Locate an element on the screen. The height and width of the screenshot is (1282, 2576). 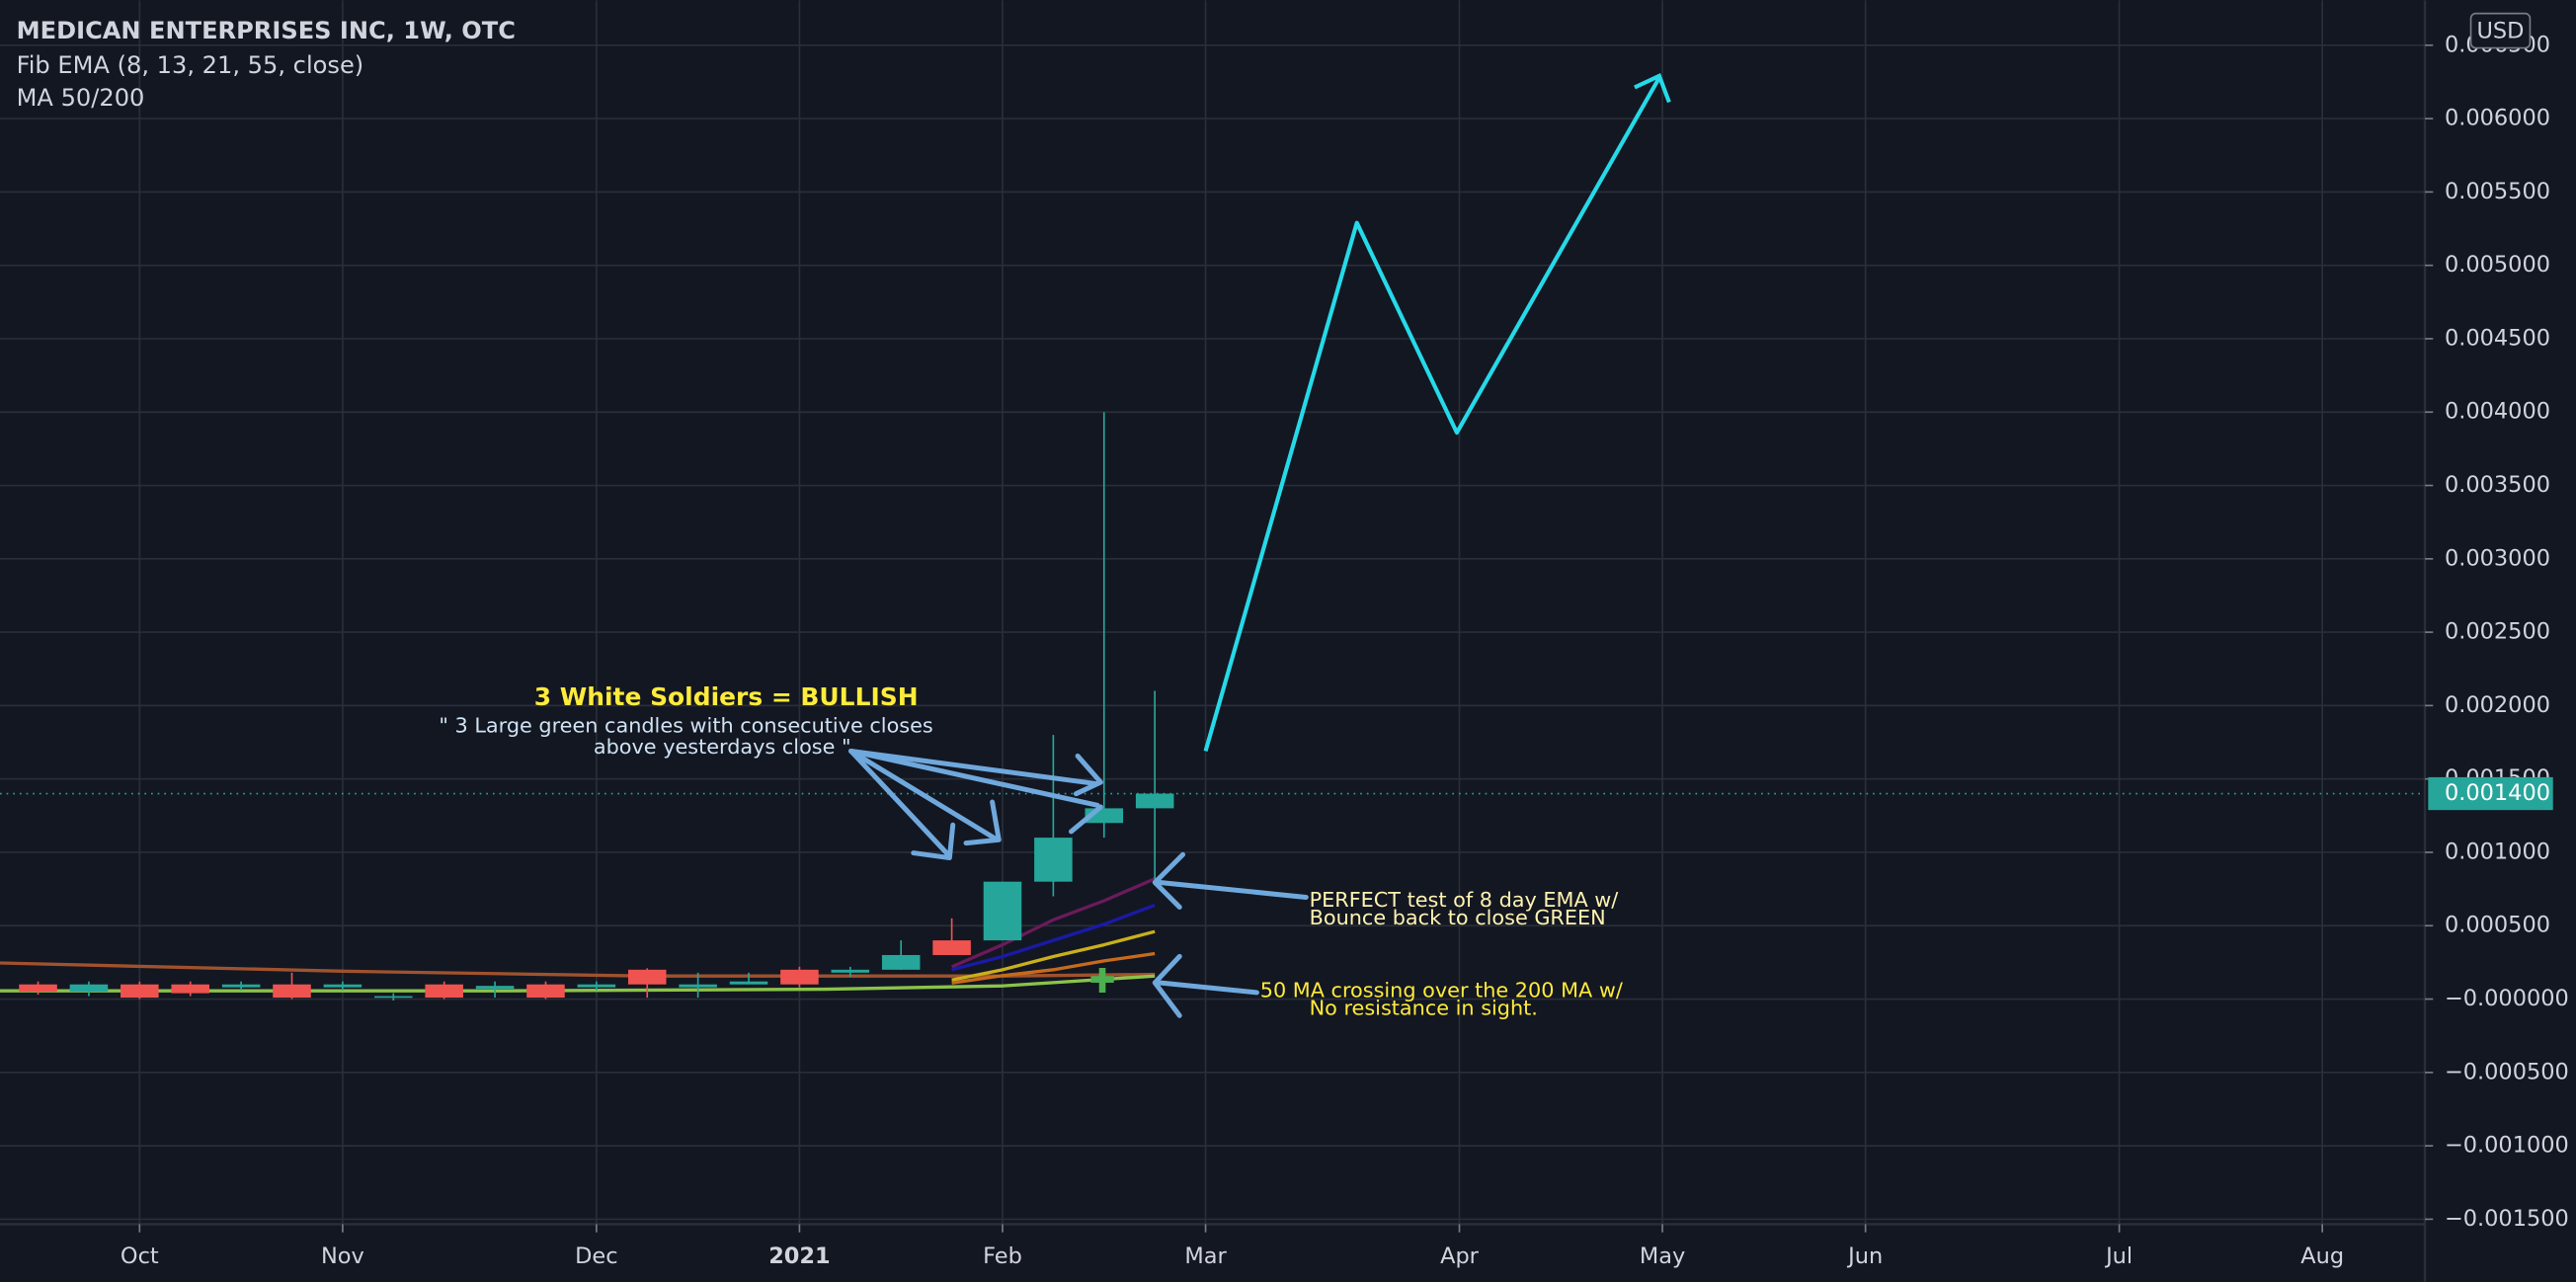
y-tick-label: 0.005500 is located at coordinates (2497, 191).